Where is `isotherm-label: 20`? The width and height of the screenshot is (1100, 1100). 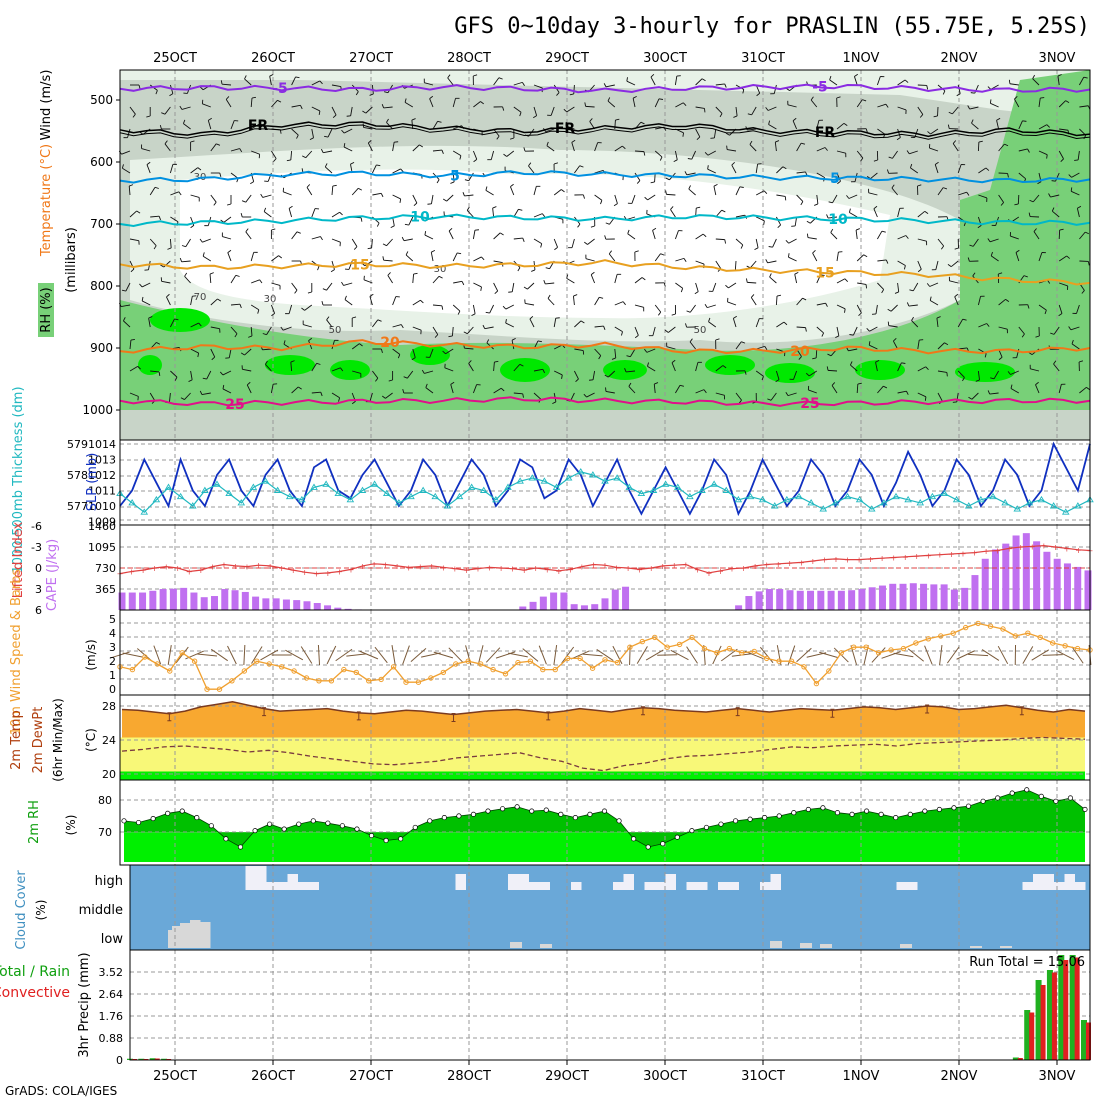 isotherm-label: 20 is located at coordinates (390, 343).